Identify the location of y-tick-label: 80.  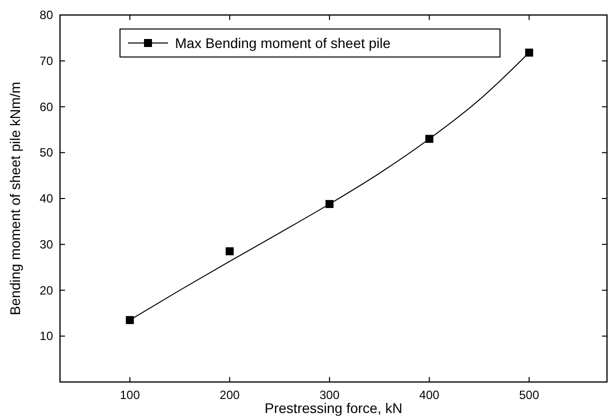
(47, 15).